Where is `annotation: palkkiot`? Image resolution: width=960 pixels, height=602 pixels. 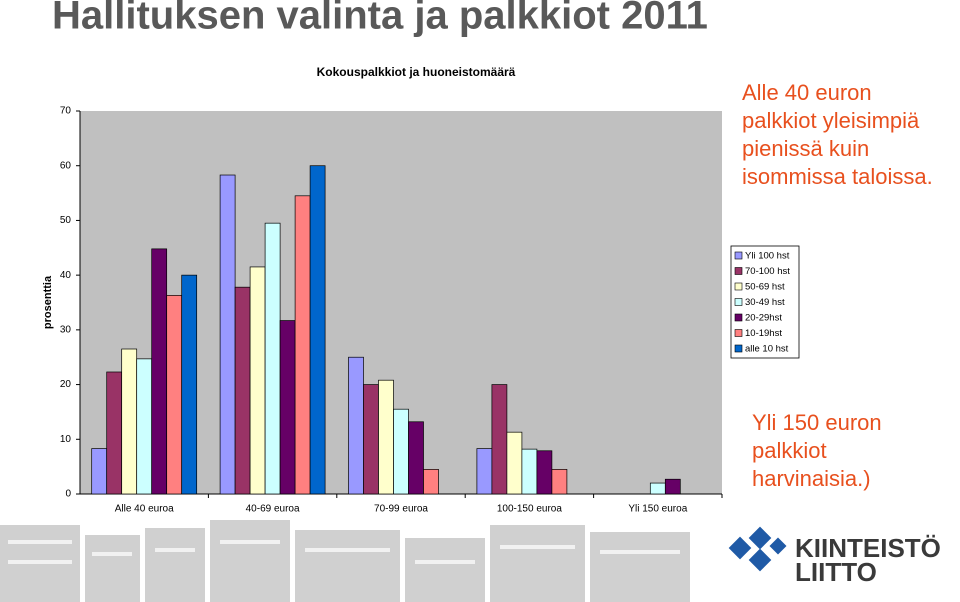
annotation: palkkiot is located at coordinates (789, 450).